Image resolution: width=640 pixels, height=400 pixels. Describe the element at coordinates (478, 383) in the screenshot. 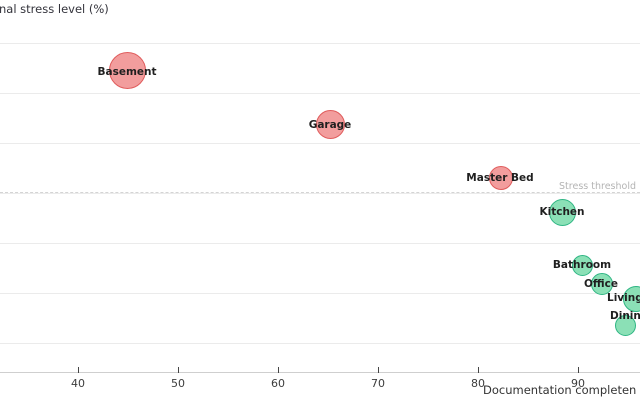

I see `x-tick-label: 80` at that location.